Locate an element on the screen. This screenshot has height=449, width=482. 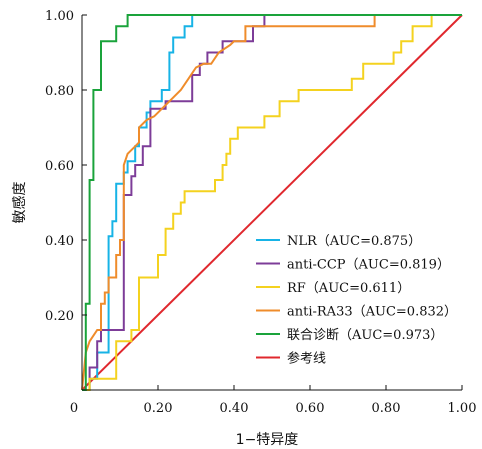
y-tick-label: 0.60 is located at coordinates (59, 166).